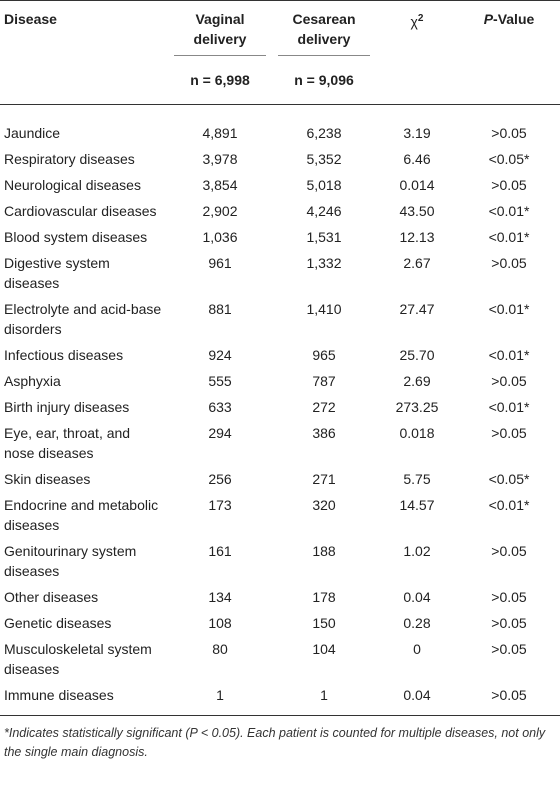  I want to click on table-cell: 0, so click(417, 649).